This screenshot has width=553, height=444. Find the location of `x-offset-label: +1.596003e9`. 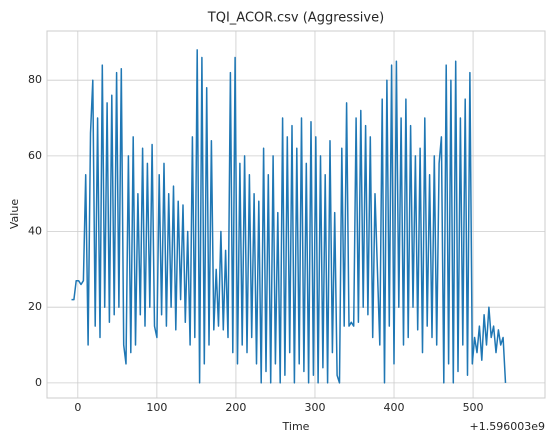

x-offset-label: +1.596003e9 is located at coordinates (507, 426).